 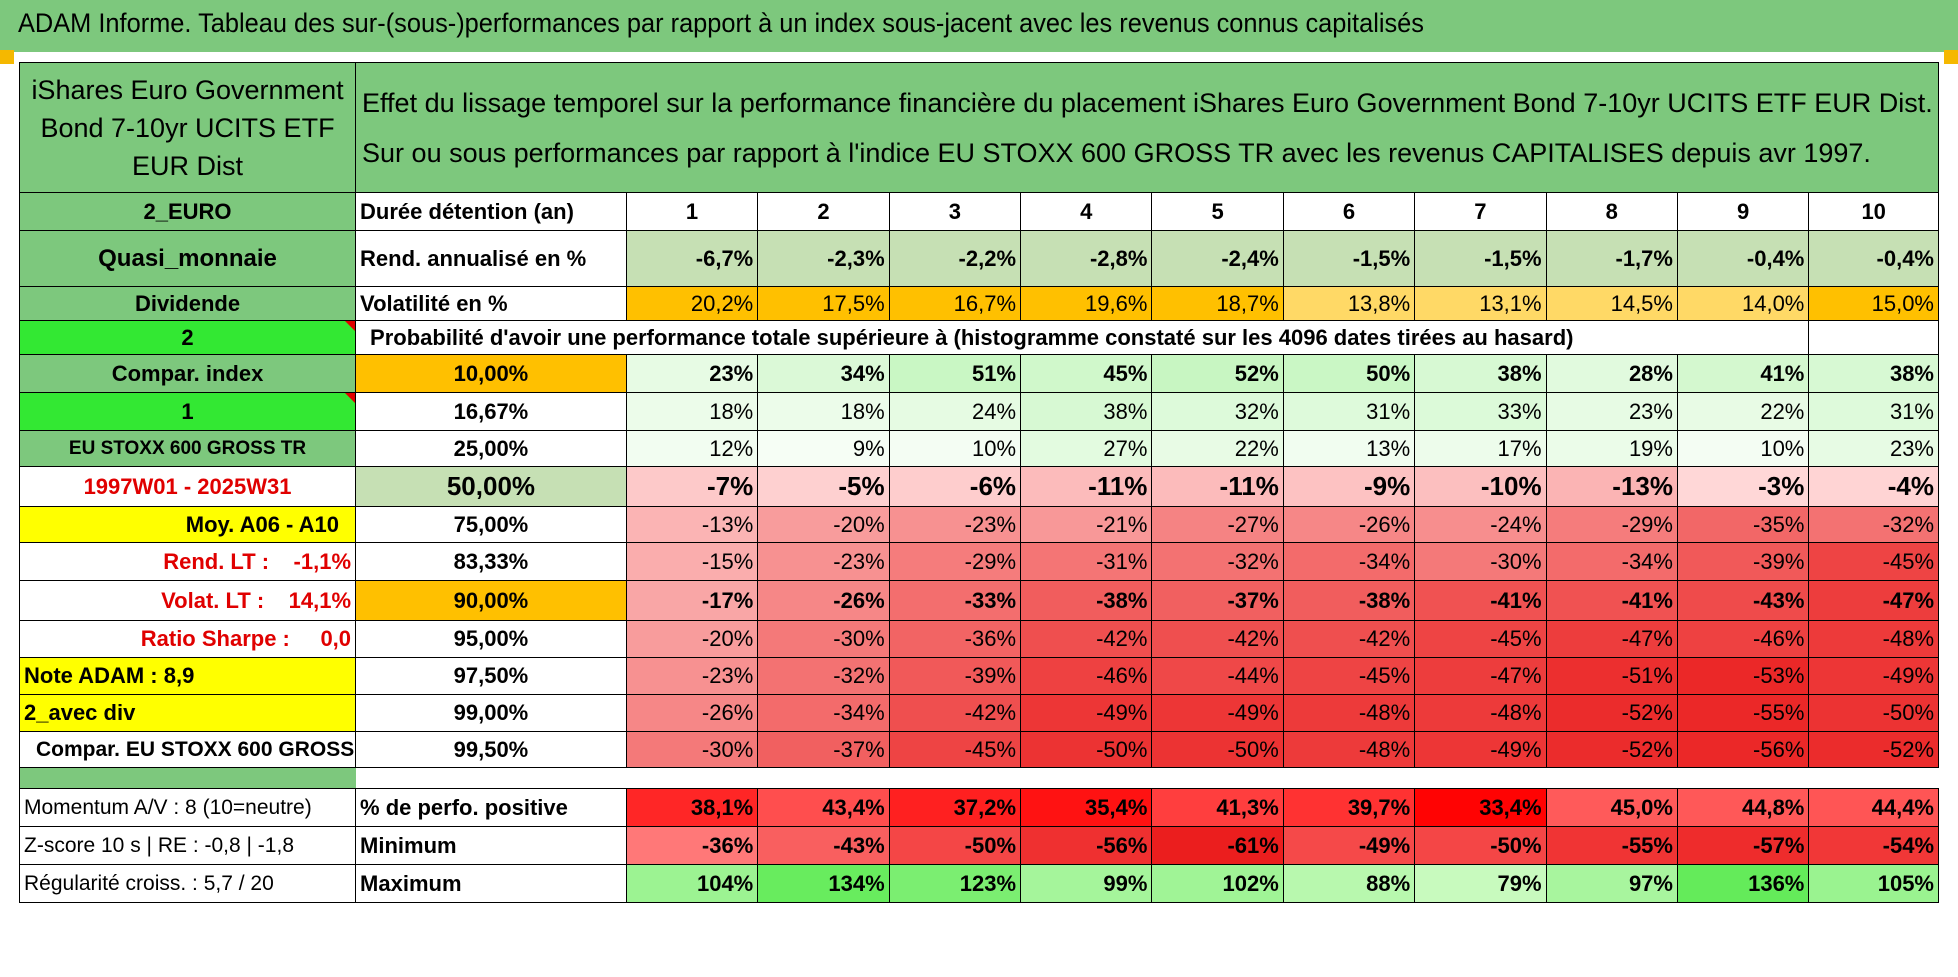 I want to click on volat-value-y10: 15,0%, so click(x=1873, y=303).